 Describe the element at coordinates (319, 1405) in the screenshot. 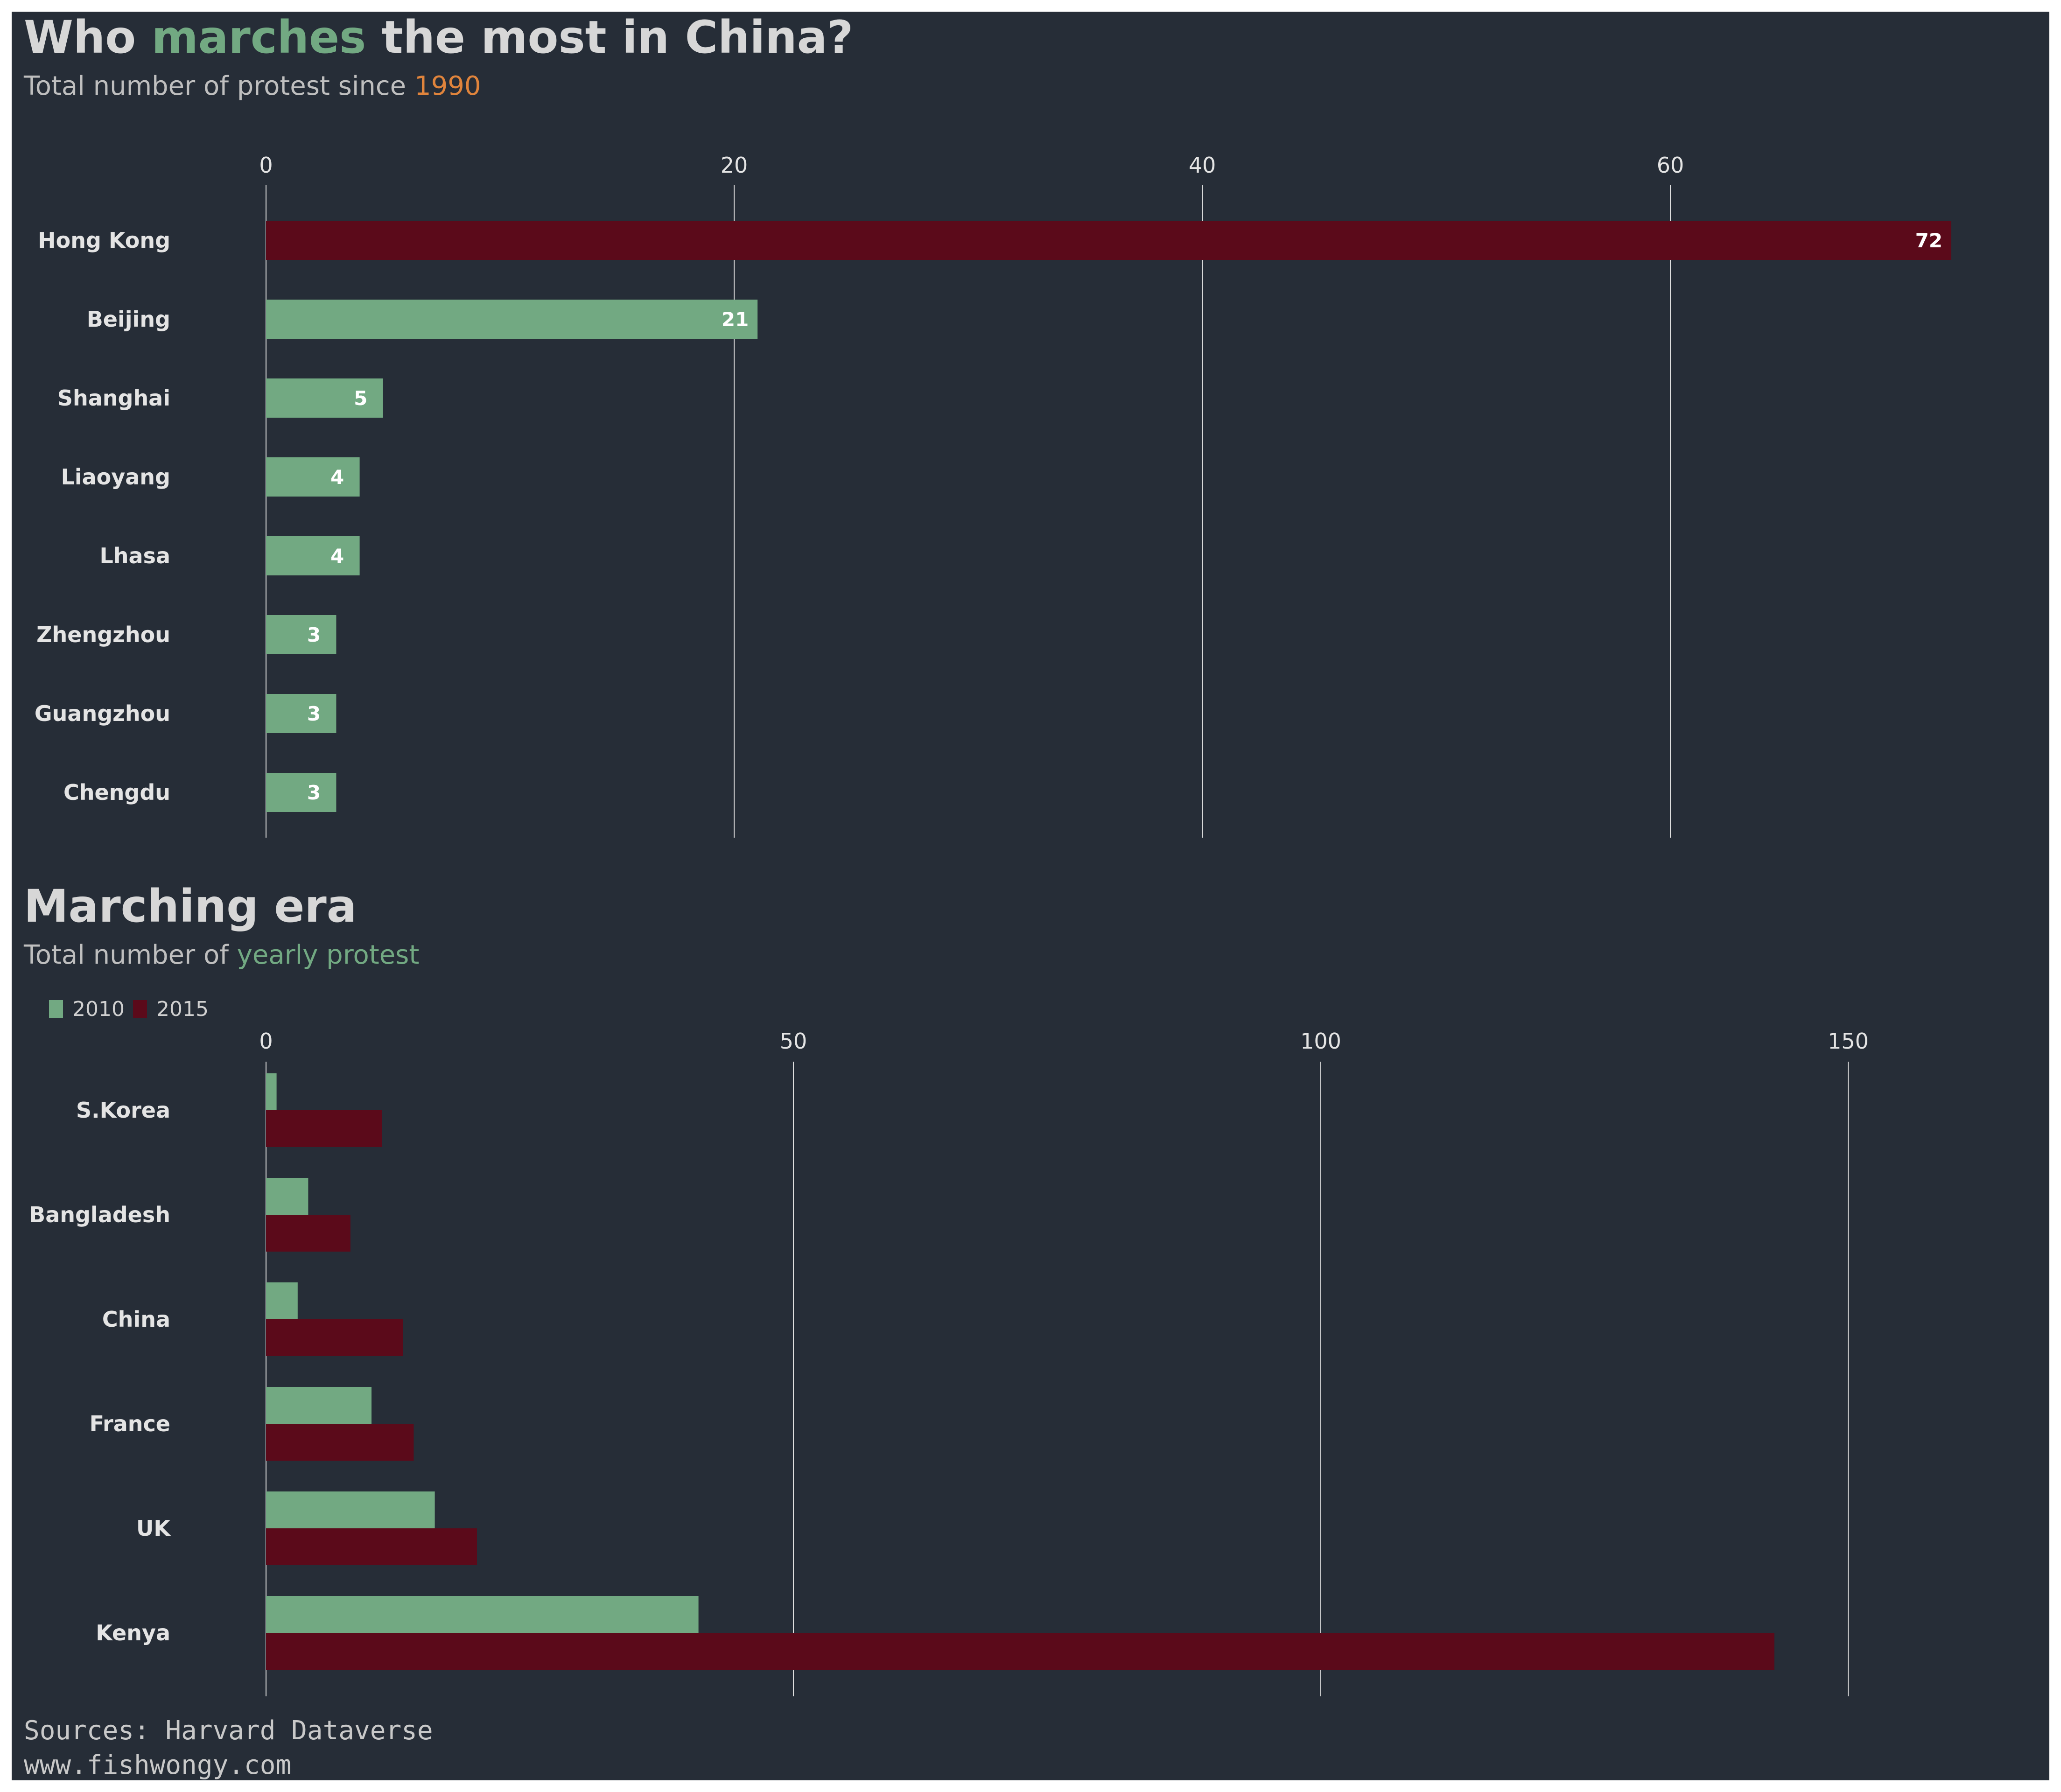

I see `chart2-bar-france-2010` at that location.